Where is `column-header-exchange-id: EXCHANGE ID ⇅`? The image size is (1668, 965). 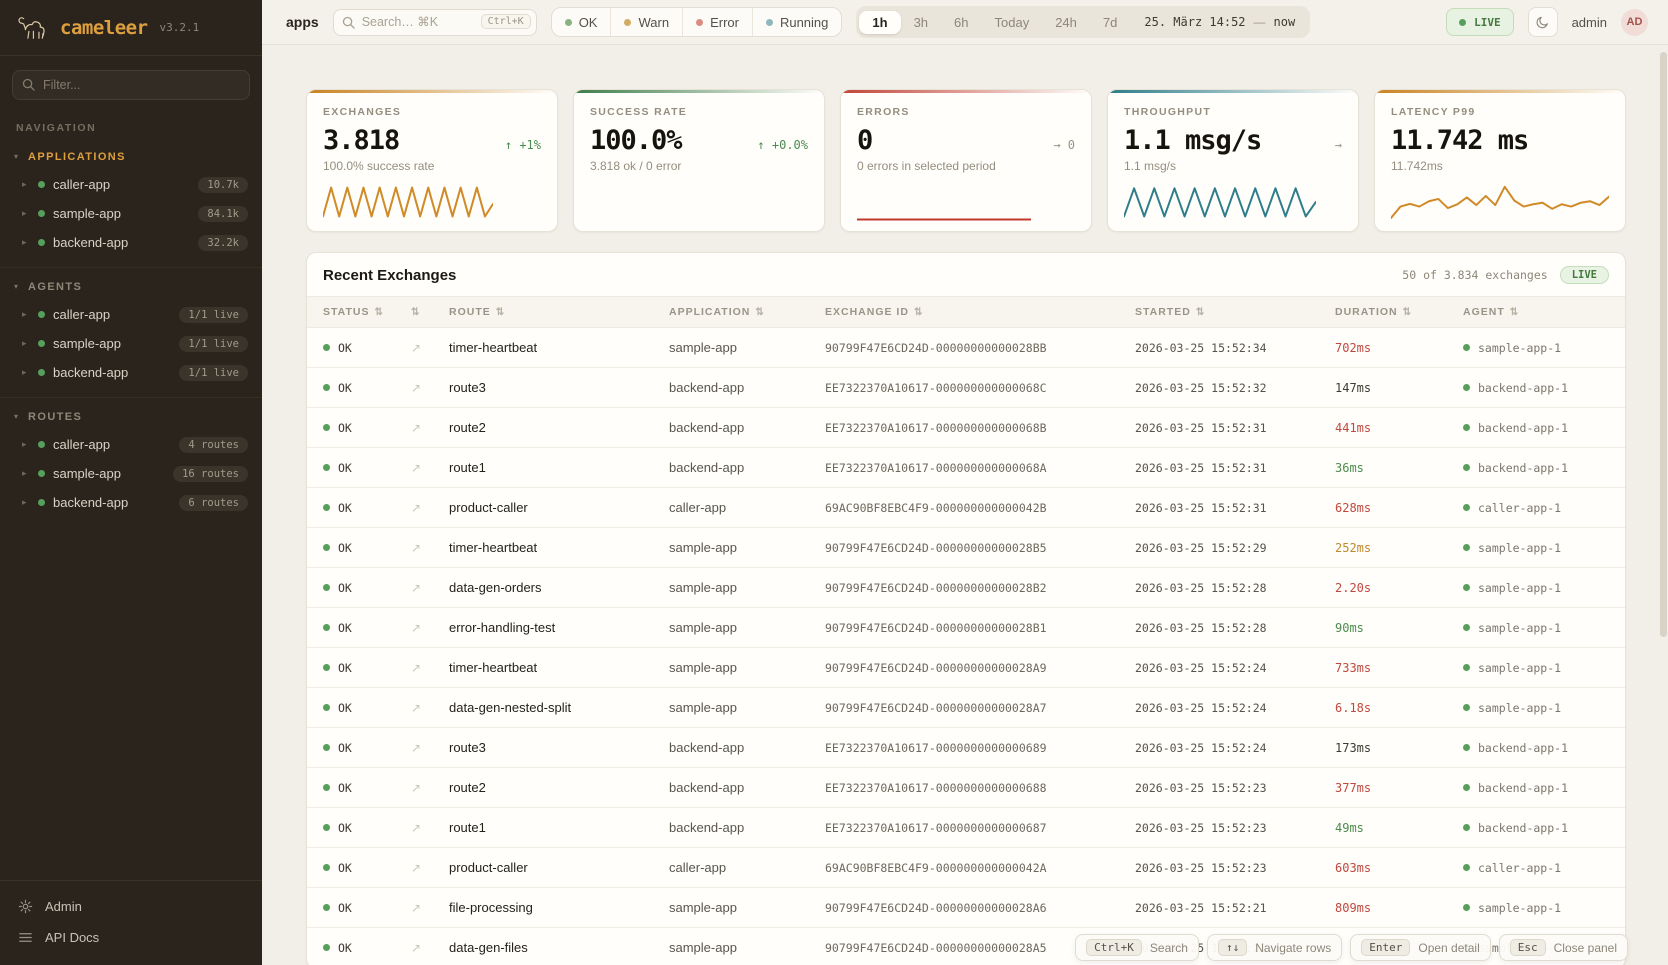
column-header-exchange-id: EXCHANGE ID ⇅ is located at coordinates (980, 312).